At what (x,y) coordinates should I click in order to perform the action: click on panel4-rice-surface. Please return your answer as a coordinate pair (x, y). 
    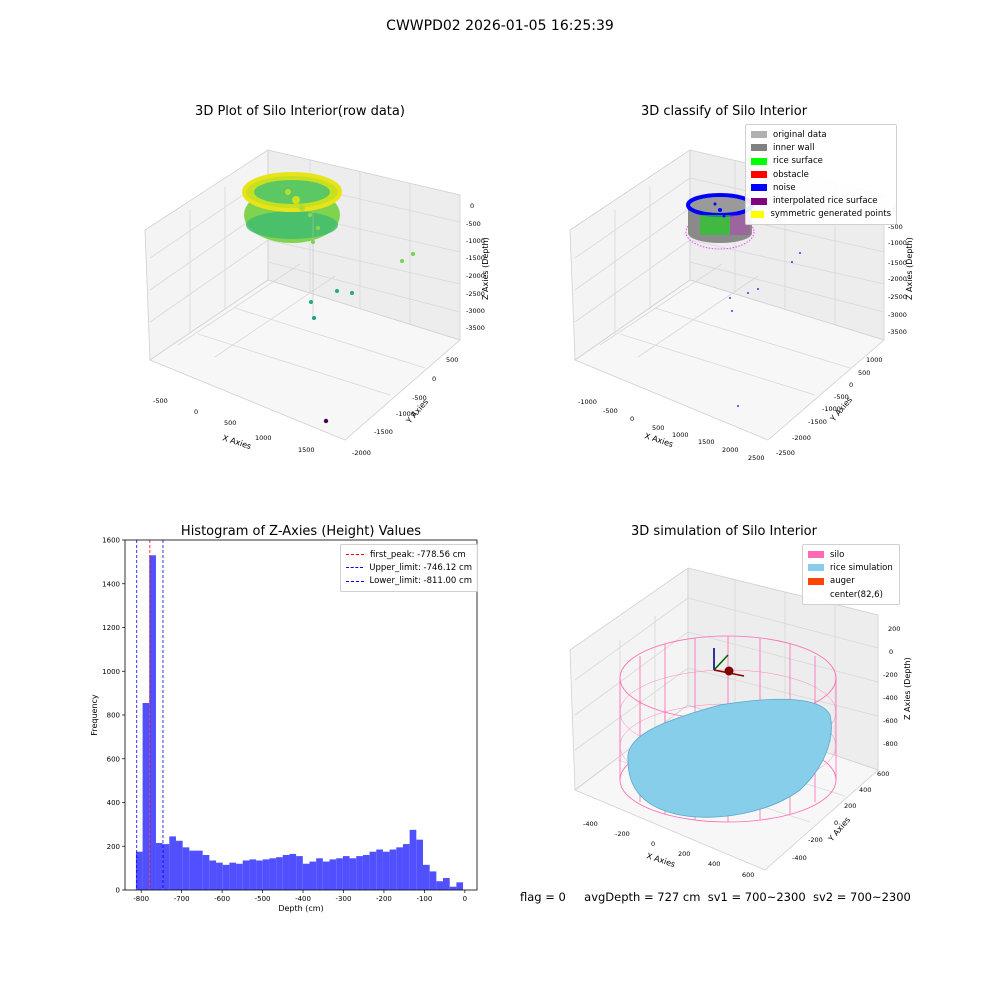
    Looking at the image, I should click on (729, 758).